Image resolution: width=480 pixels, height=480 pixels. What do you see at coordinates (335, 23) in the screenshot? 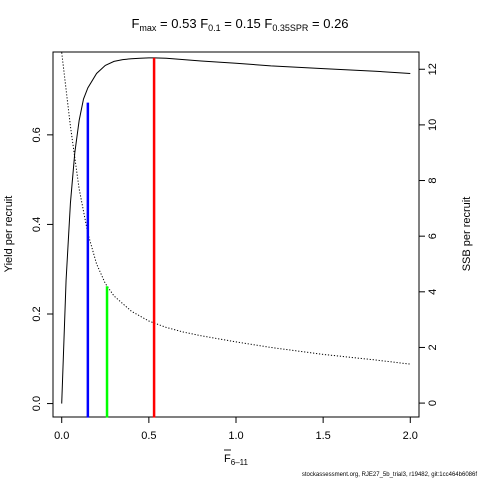
I see `title-fspr-value: 0.26` at bounding box center [335, 23].